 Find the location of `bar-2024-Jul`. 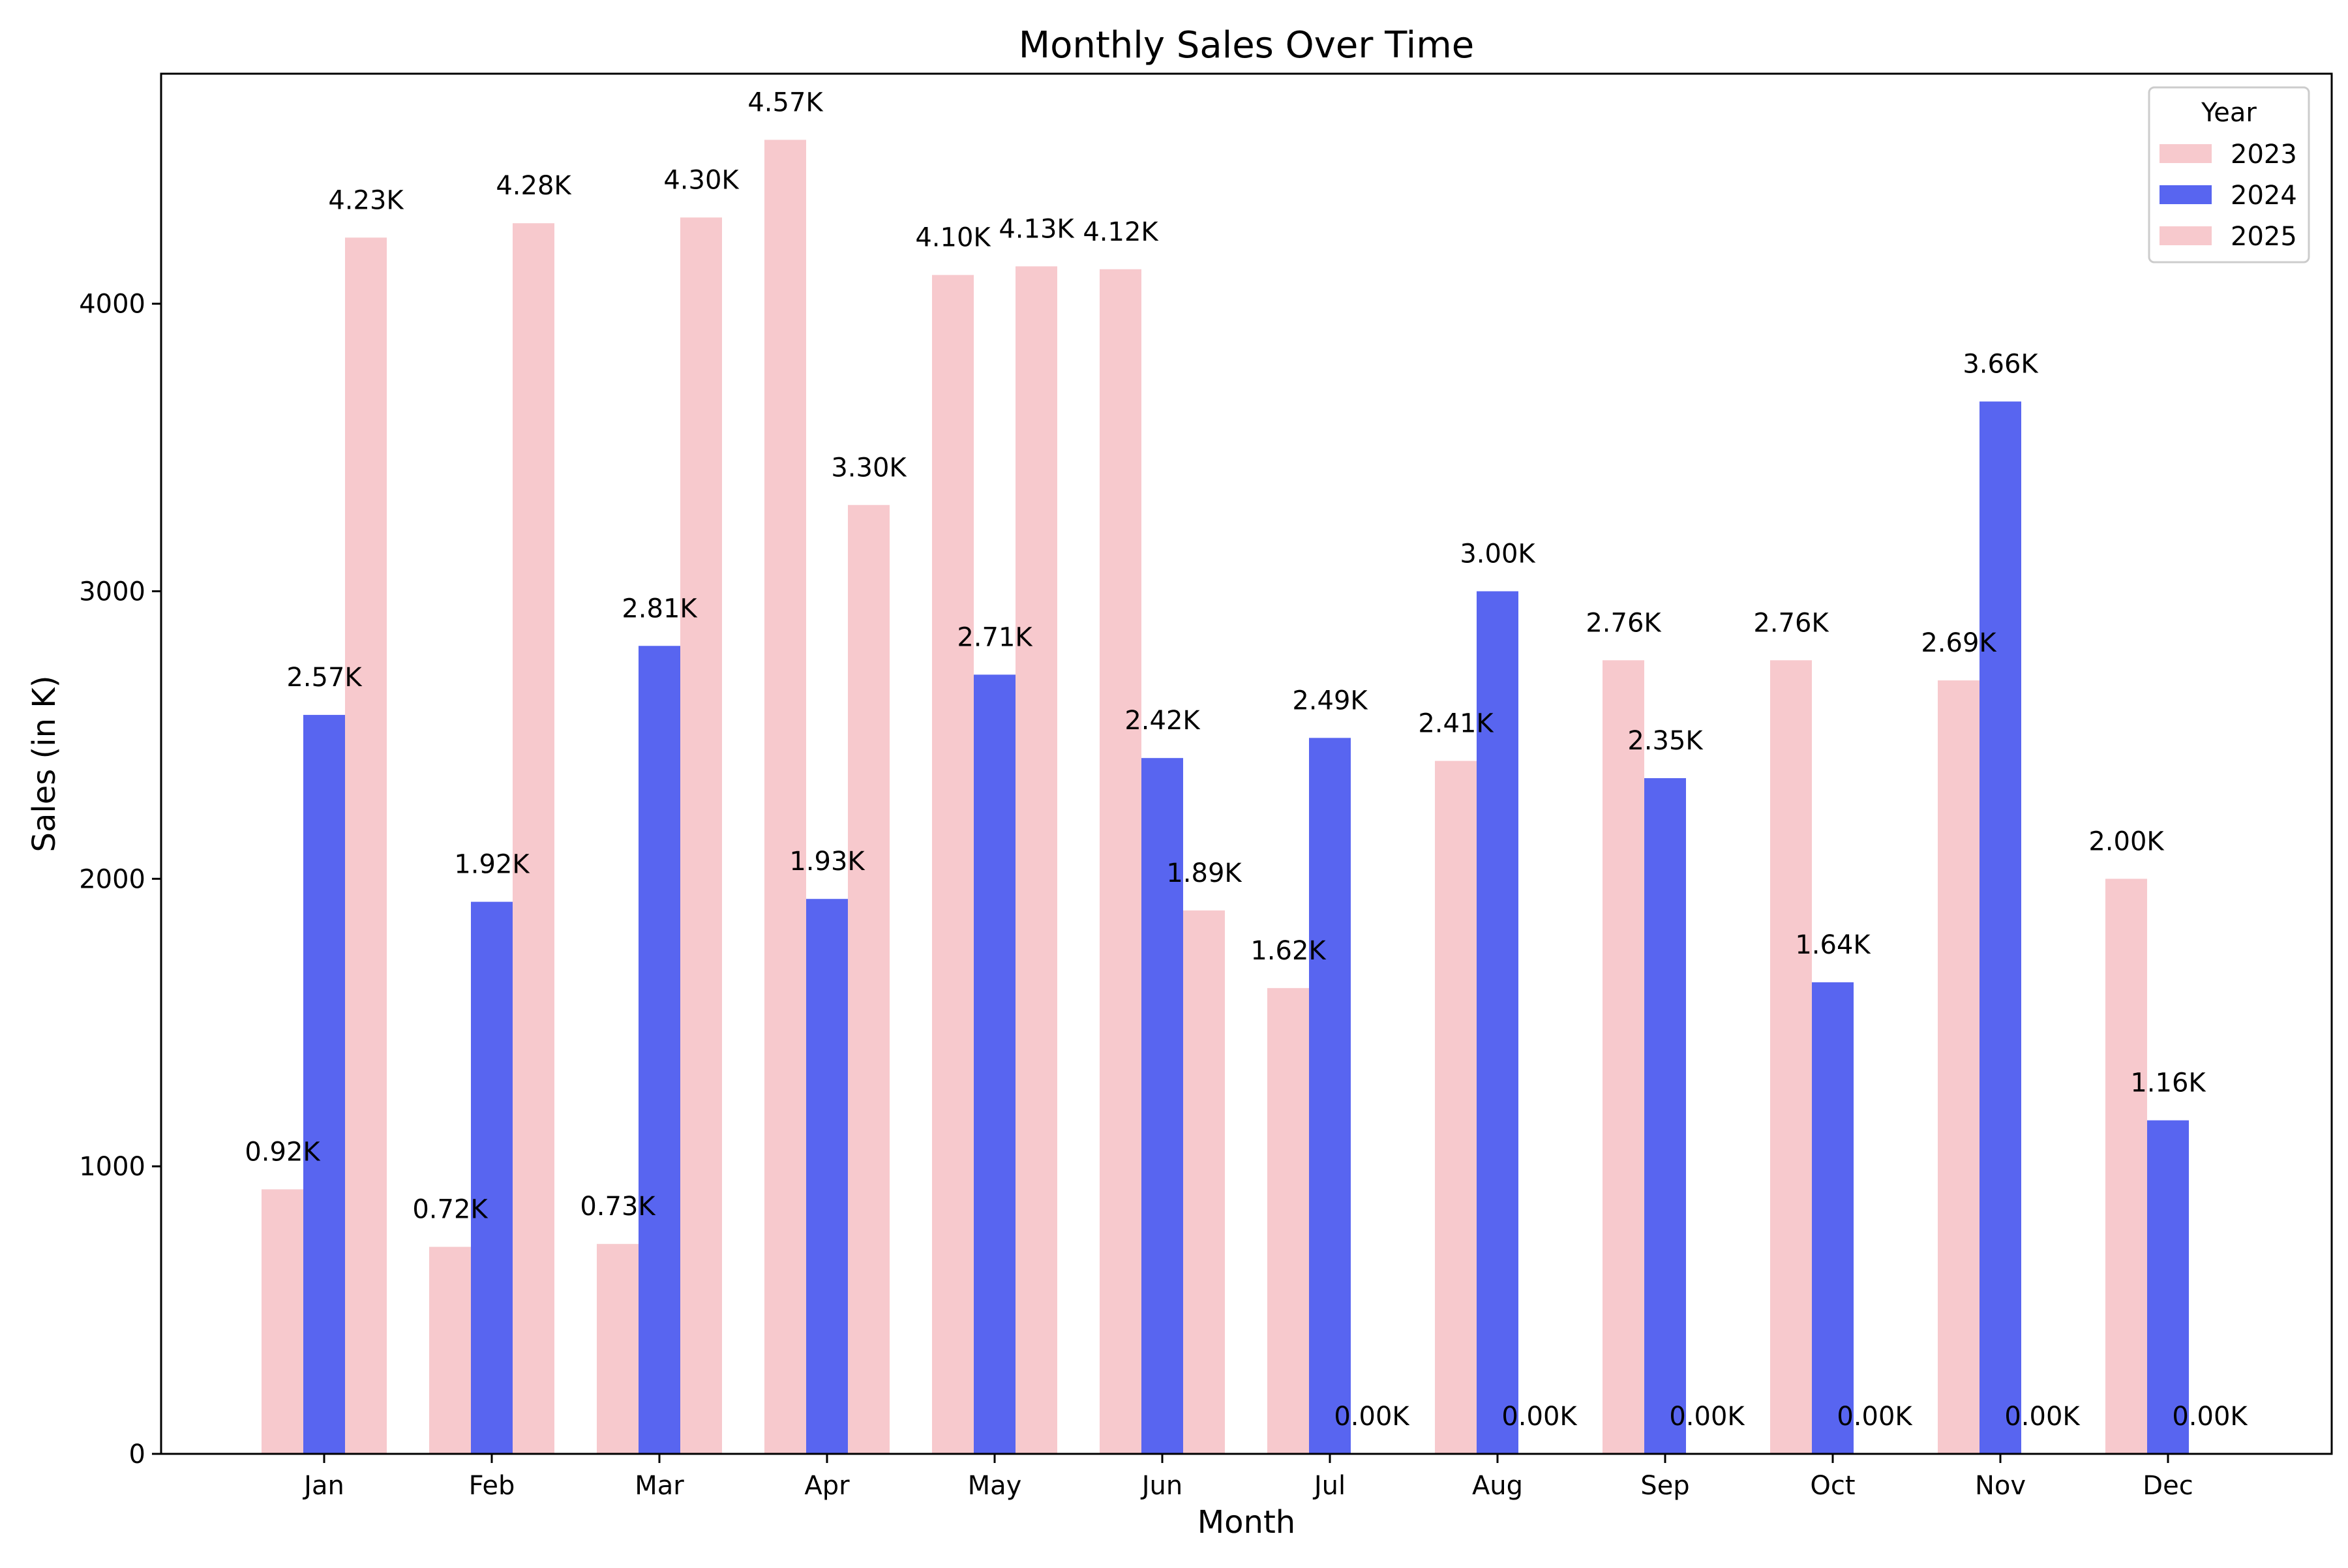

bar-2024-Jul is located at coordinates (1330, 1096).